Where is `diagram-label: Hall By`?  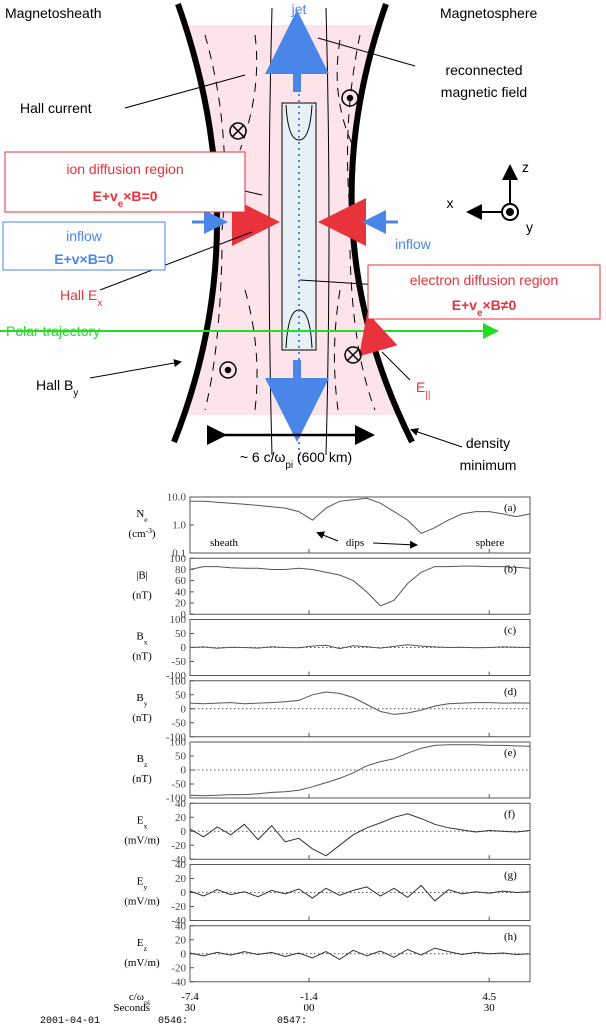 diagram-label: Hall By is located at coordinates (57, 388).